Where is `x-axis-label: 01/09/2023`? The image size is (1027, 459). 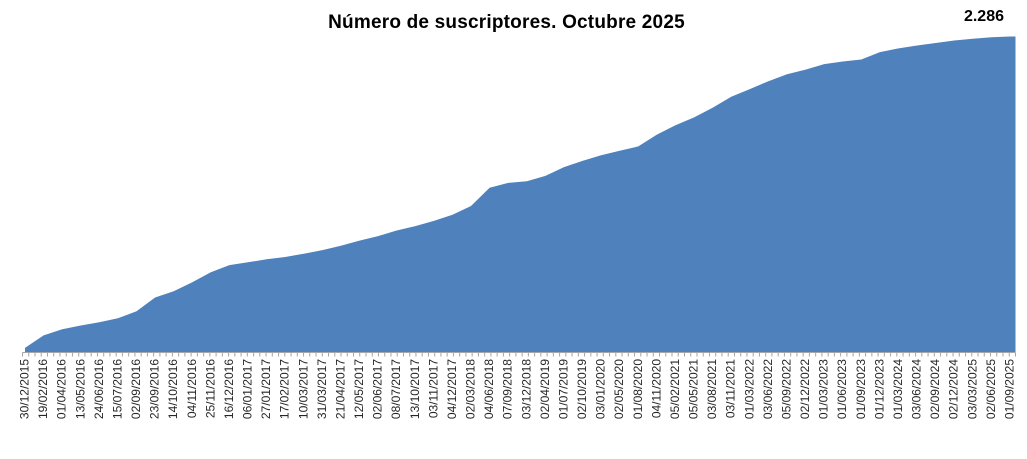
x-axis-label: 01/09/2023 is located at coordinates (861, 389).